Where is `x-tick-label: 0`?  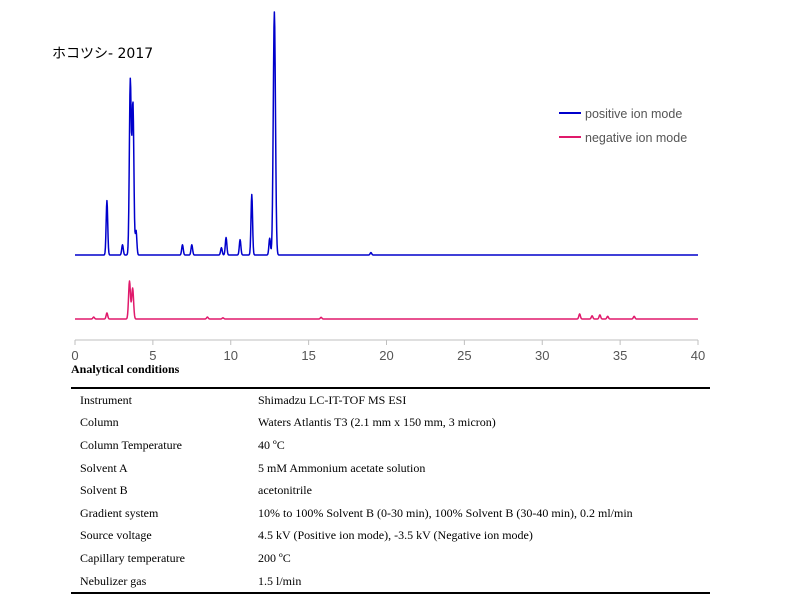
x-tick-label: 0 is located at coordinates (74, 354).